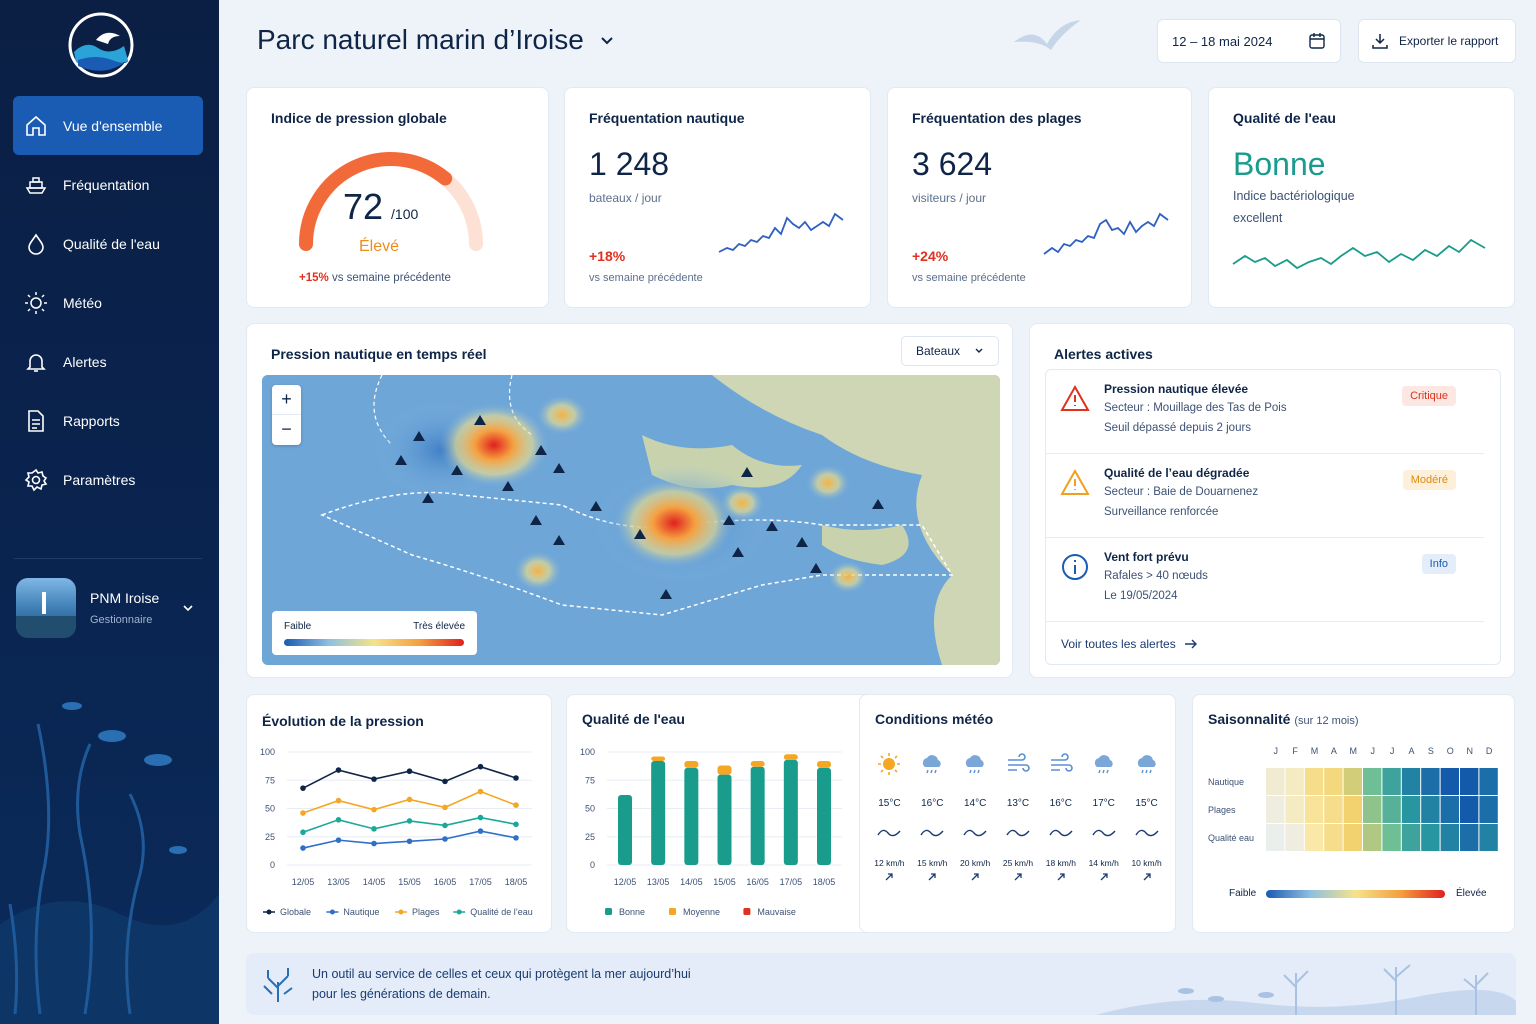 This screenshot has height=1024, width=1536. Describe the element at coordinates (436, 40) in the screenshot. I see `page-title: Parc naturel marin d’Iroise` at that location.